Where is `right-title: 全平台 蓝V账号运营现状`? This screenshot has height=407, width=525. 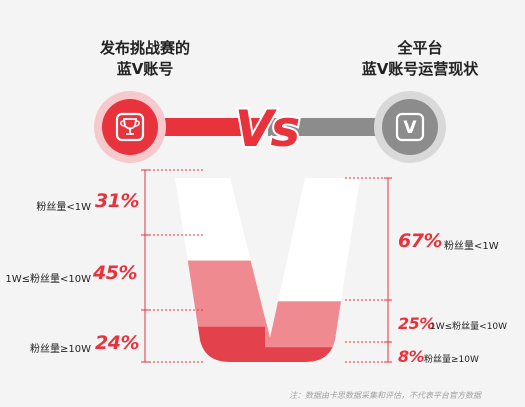 right-title: 全平台 蓝V账号运营现状 is located at coordinates (417, 59).